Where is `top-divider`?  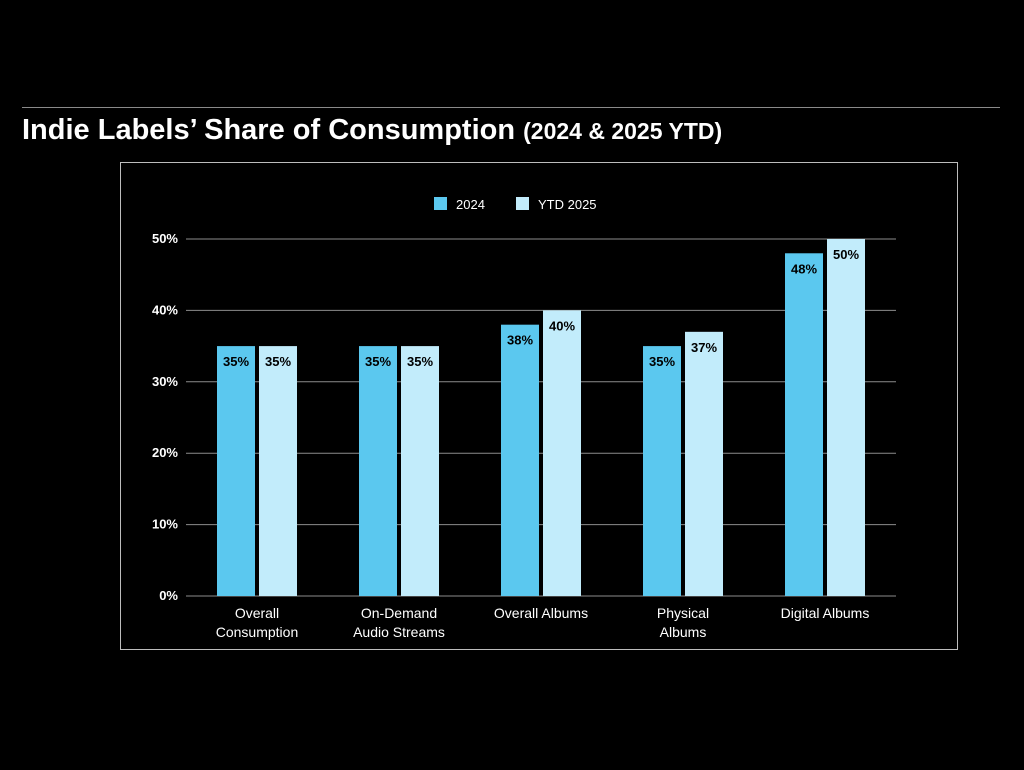
top-divider is located at coordinates (511, 107).